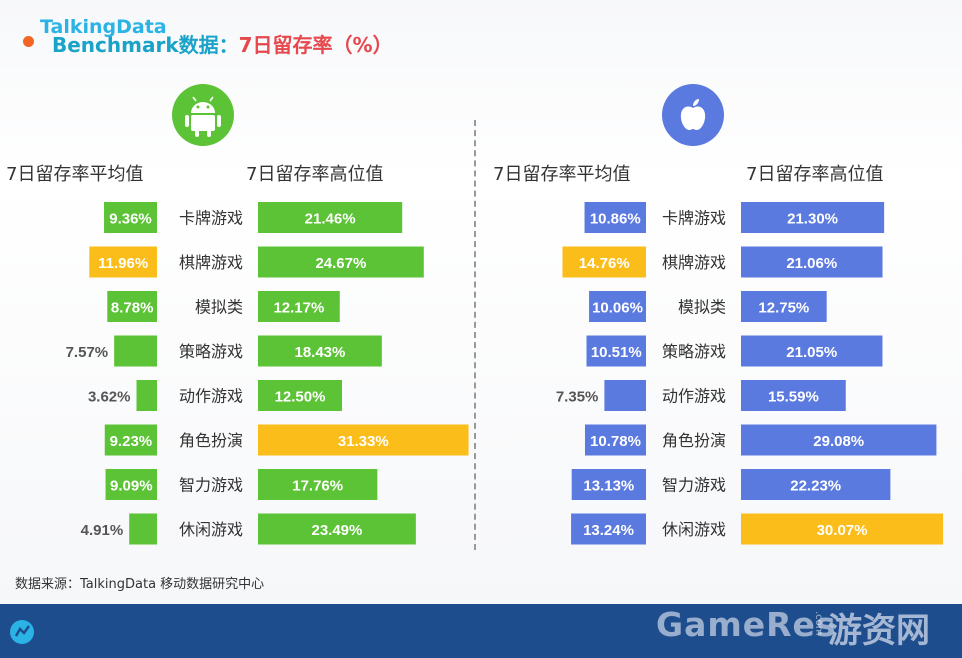 Image resolution: width=962 pixels, height=658 pixels. I want to click on android-avg-label: 3.62%, so click(109, 397).